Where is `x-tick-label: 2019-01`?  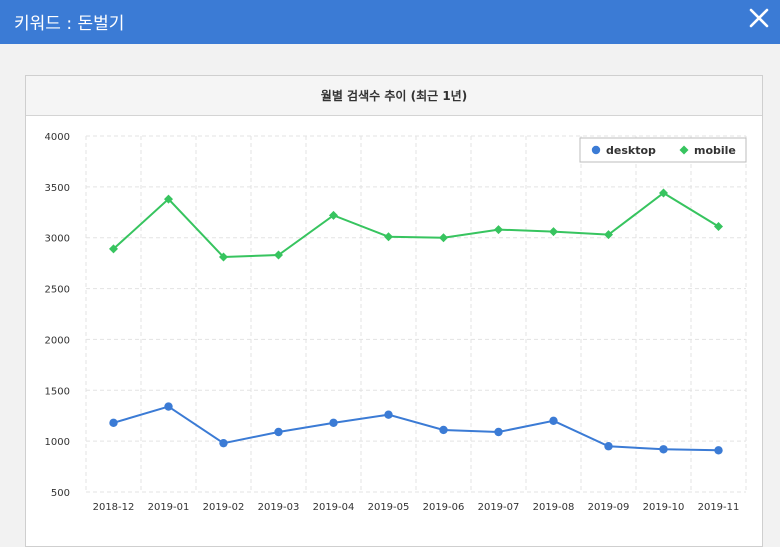
x-tick-label: 2019-01 is located at coordinates (169, 507).